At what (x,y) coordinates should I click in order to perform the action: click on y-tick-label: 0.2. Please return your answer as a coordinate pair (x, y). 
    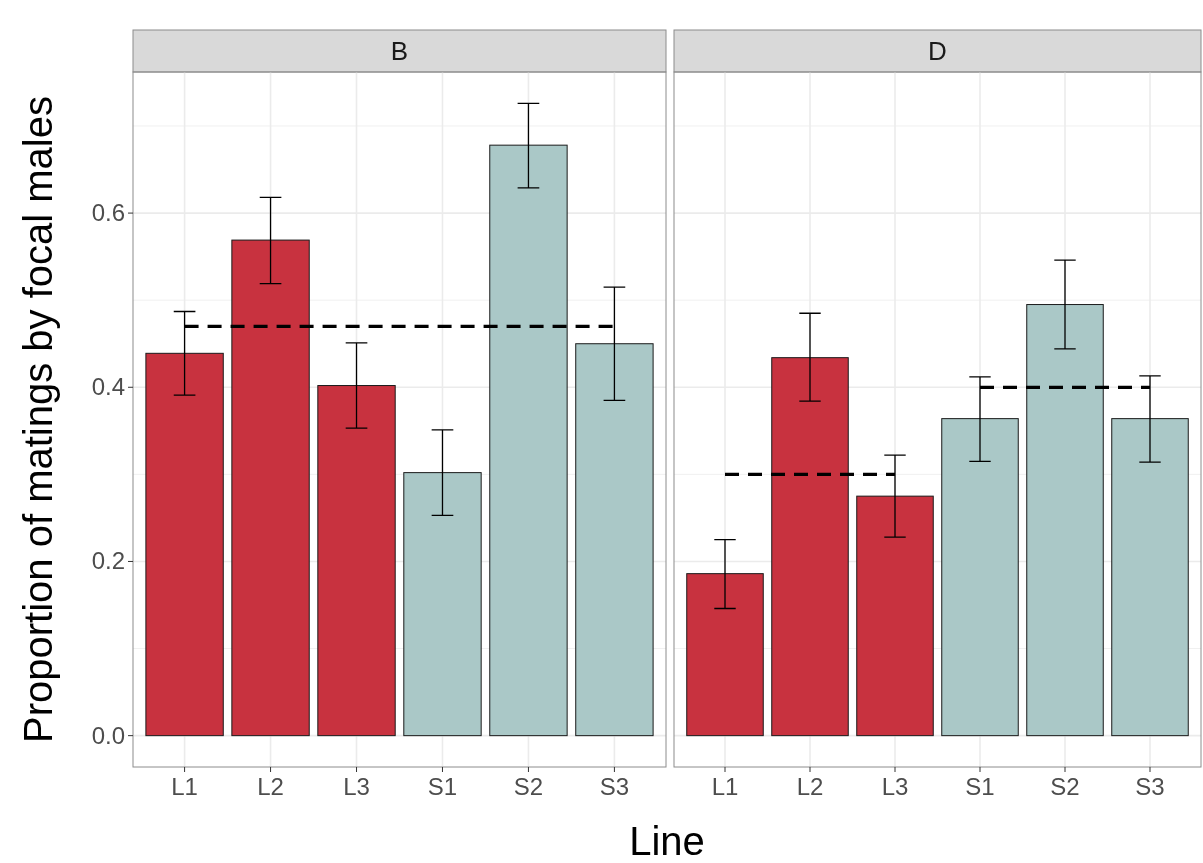
    Looking at the image, I should click on (108, 561).